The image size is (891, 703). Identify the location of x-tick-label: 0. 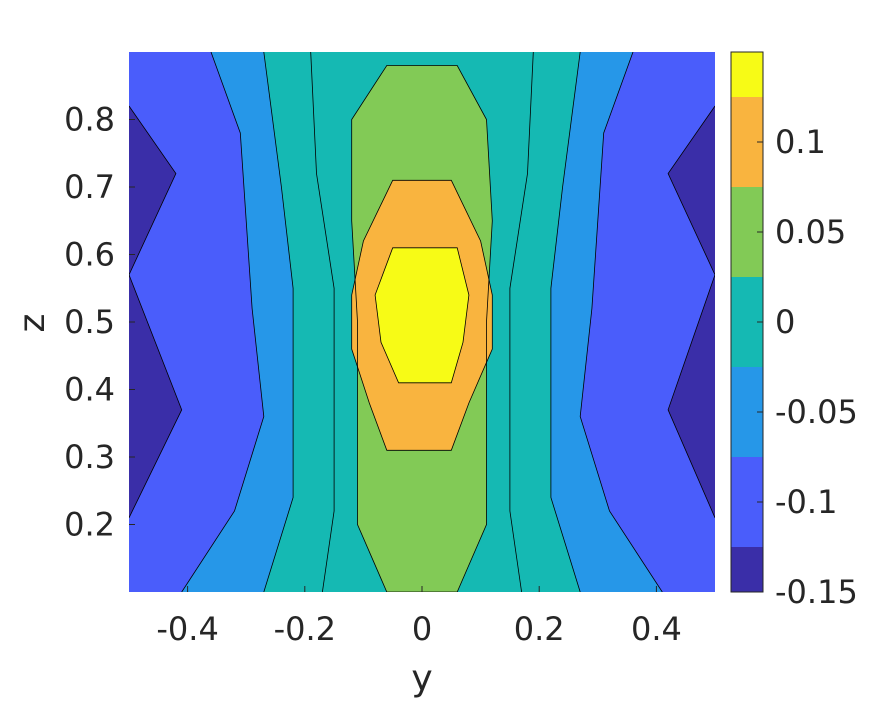
(422, 629).